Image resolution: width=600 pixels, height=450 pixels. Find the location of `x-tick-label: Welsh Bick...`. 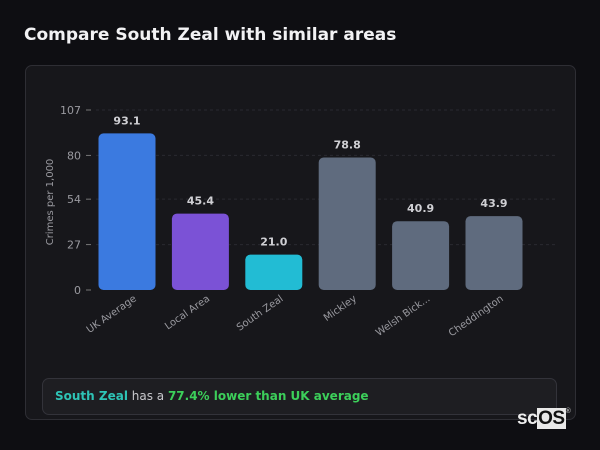

x-tick-label: Welsh Bick... is located at coordinates (403, 315).